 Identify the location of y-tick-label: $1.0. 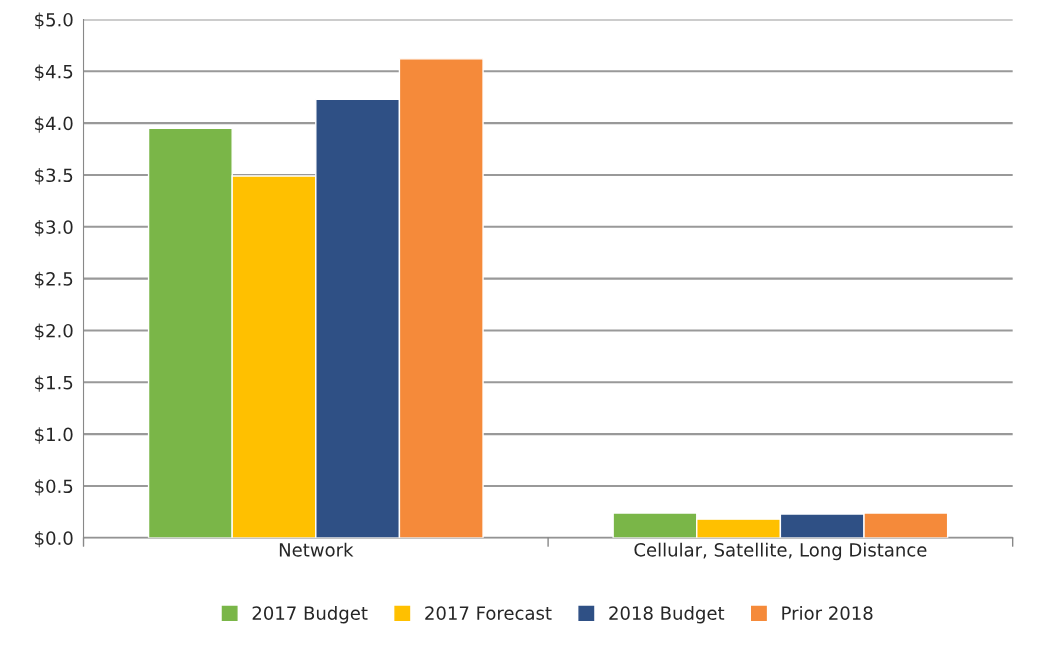
(54, 435).